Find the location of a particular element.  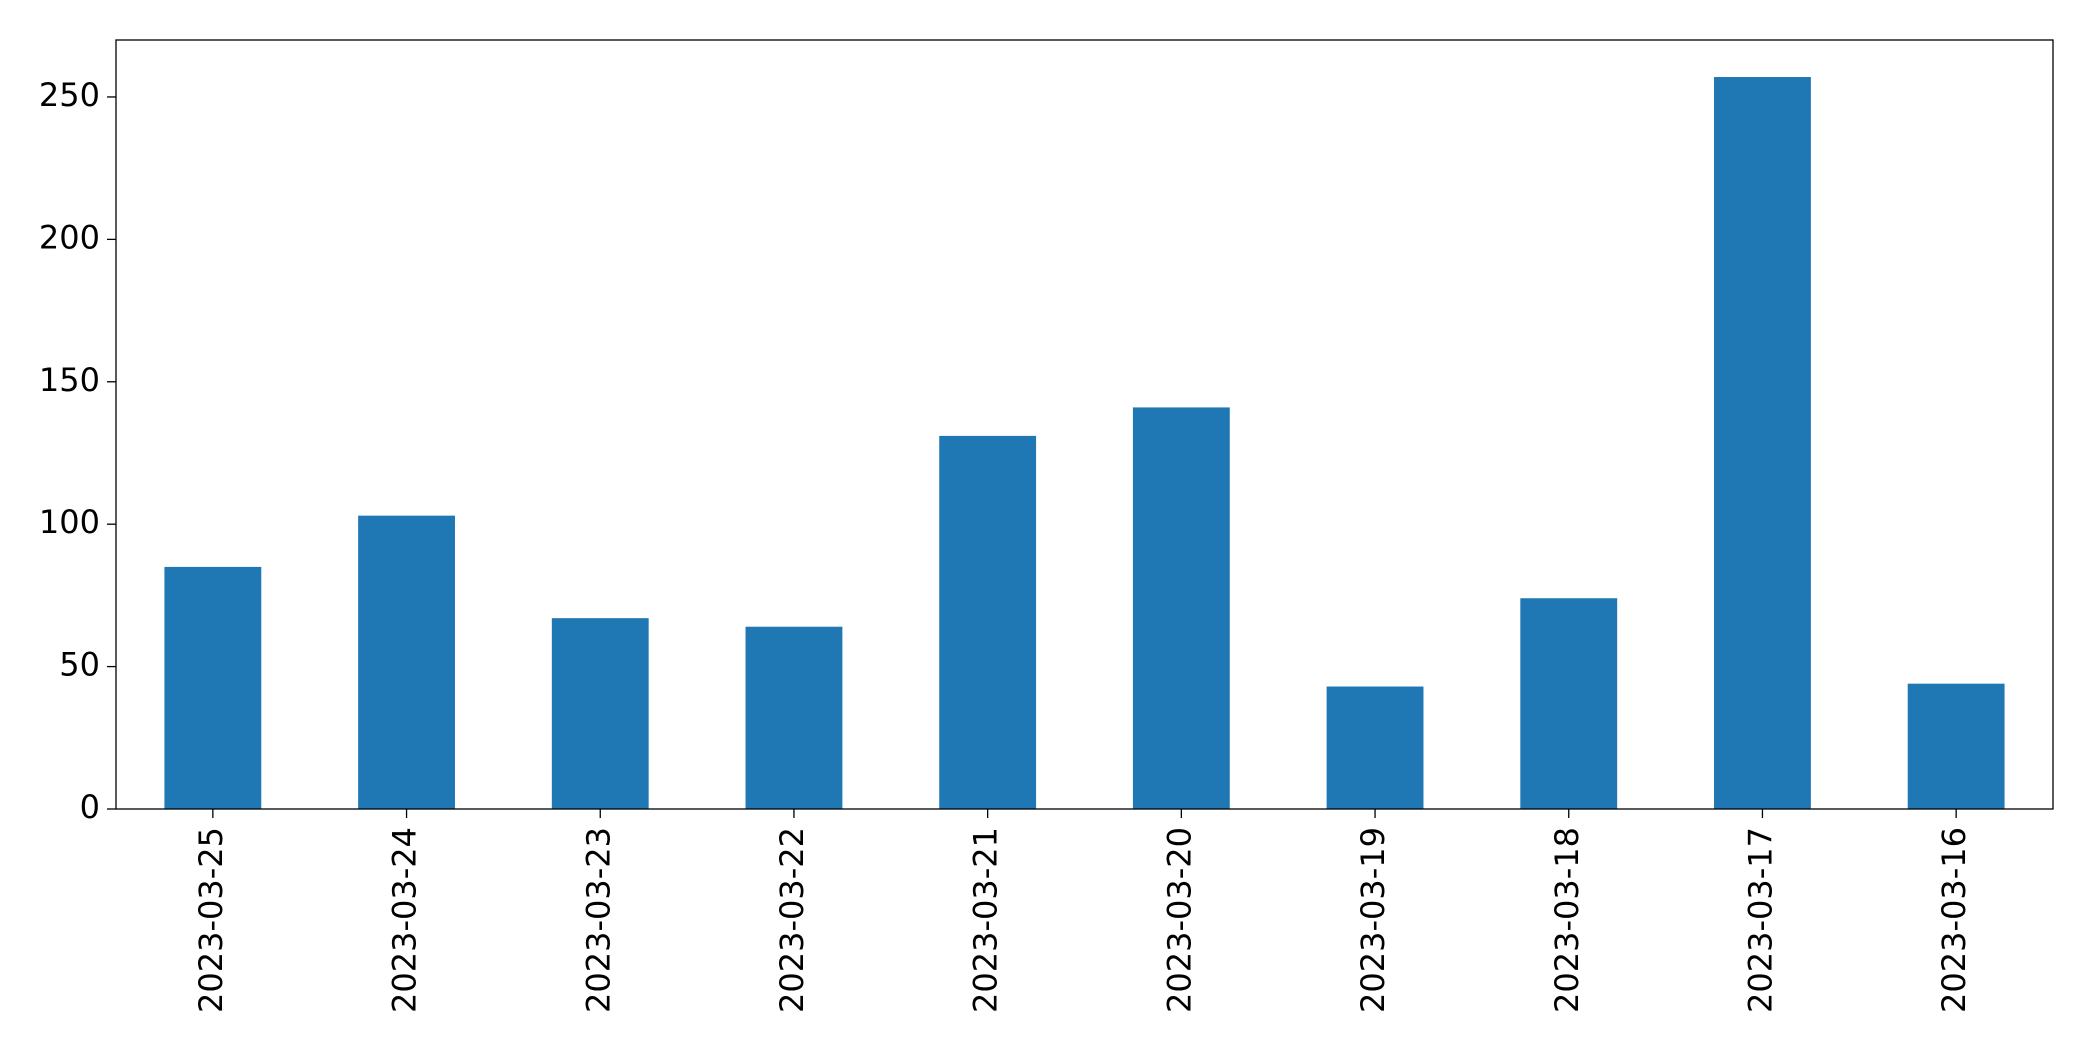

x-tick-label: 2023-03-24 is located at coordinates (405, 920).